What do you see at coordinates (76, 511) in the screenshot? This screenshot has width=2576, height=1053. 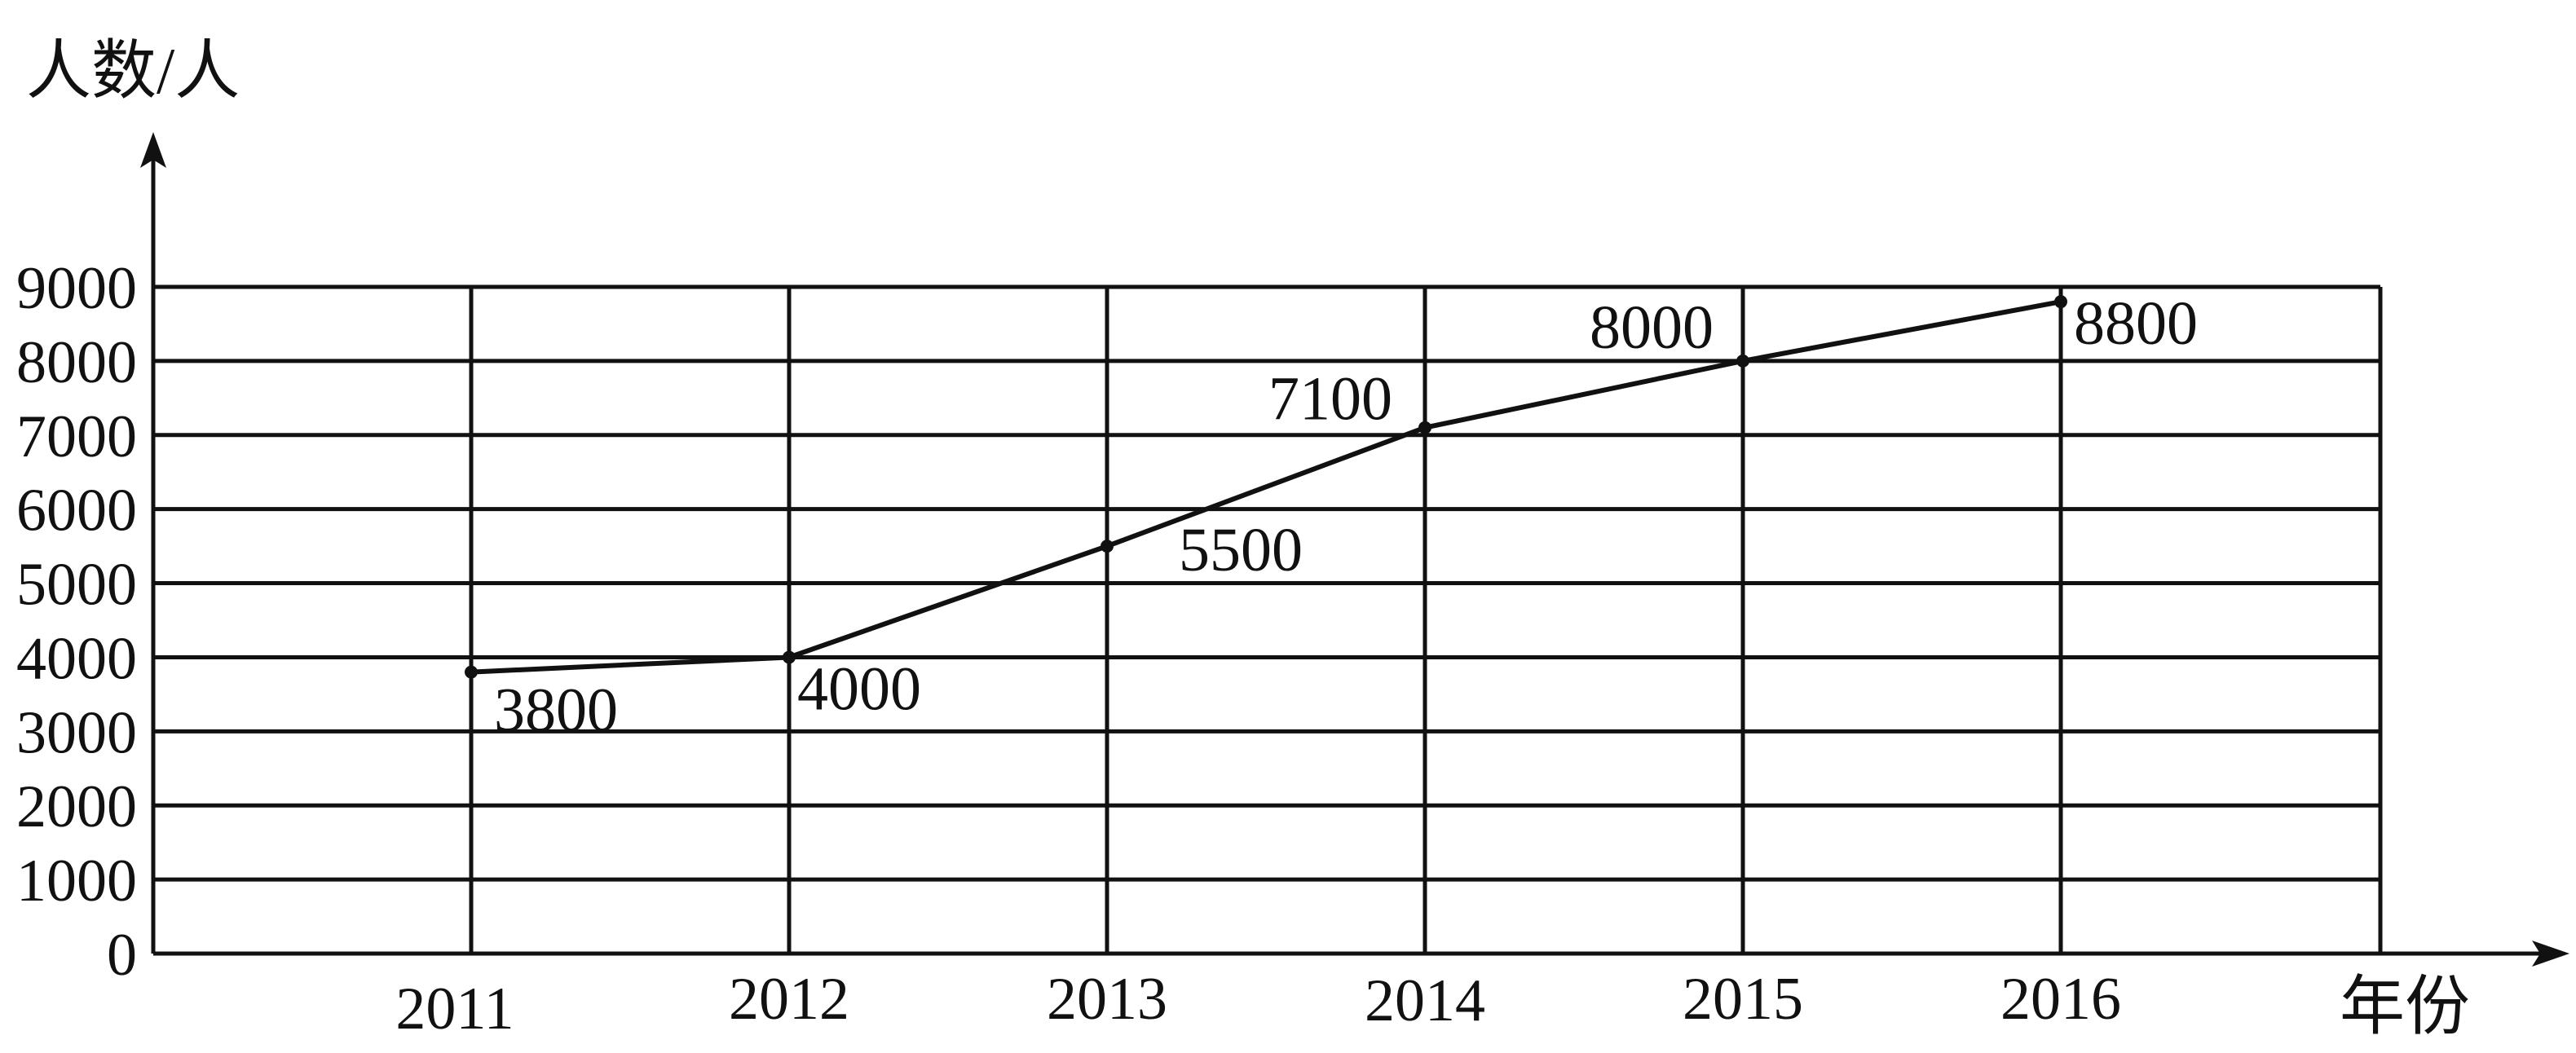 I see `y-tick-label: 6000` at bounding box center [76, 511].